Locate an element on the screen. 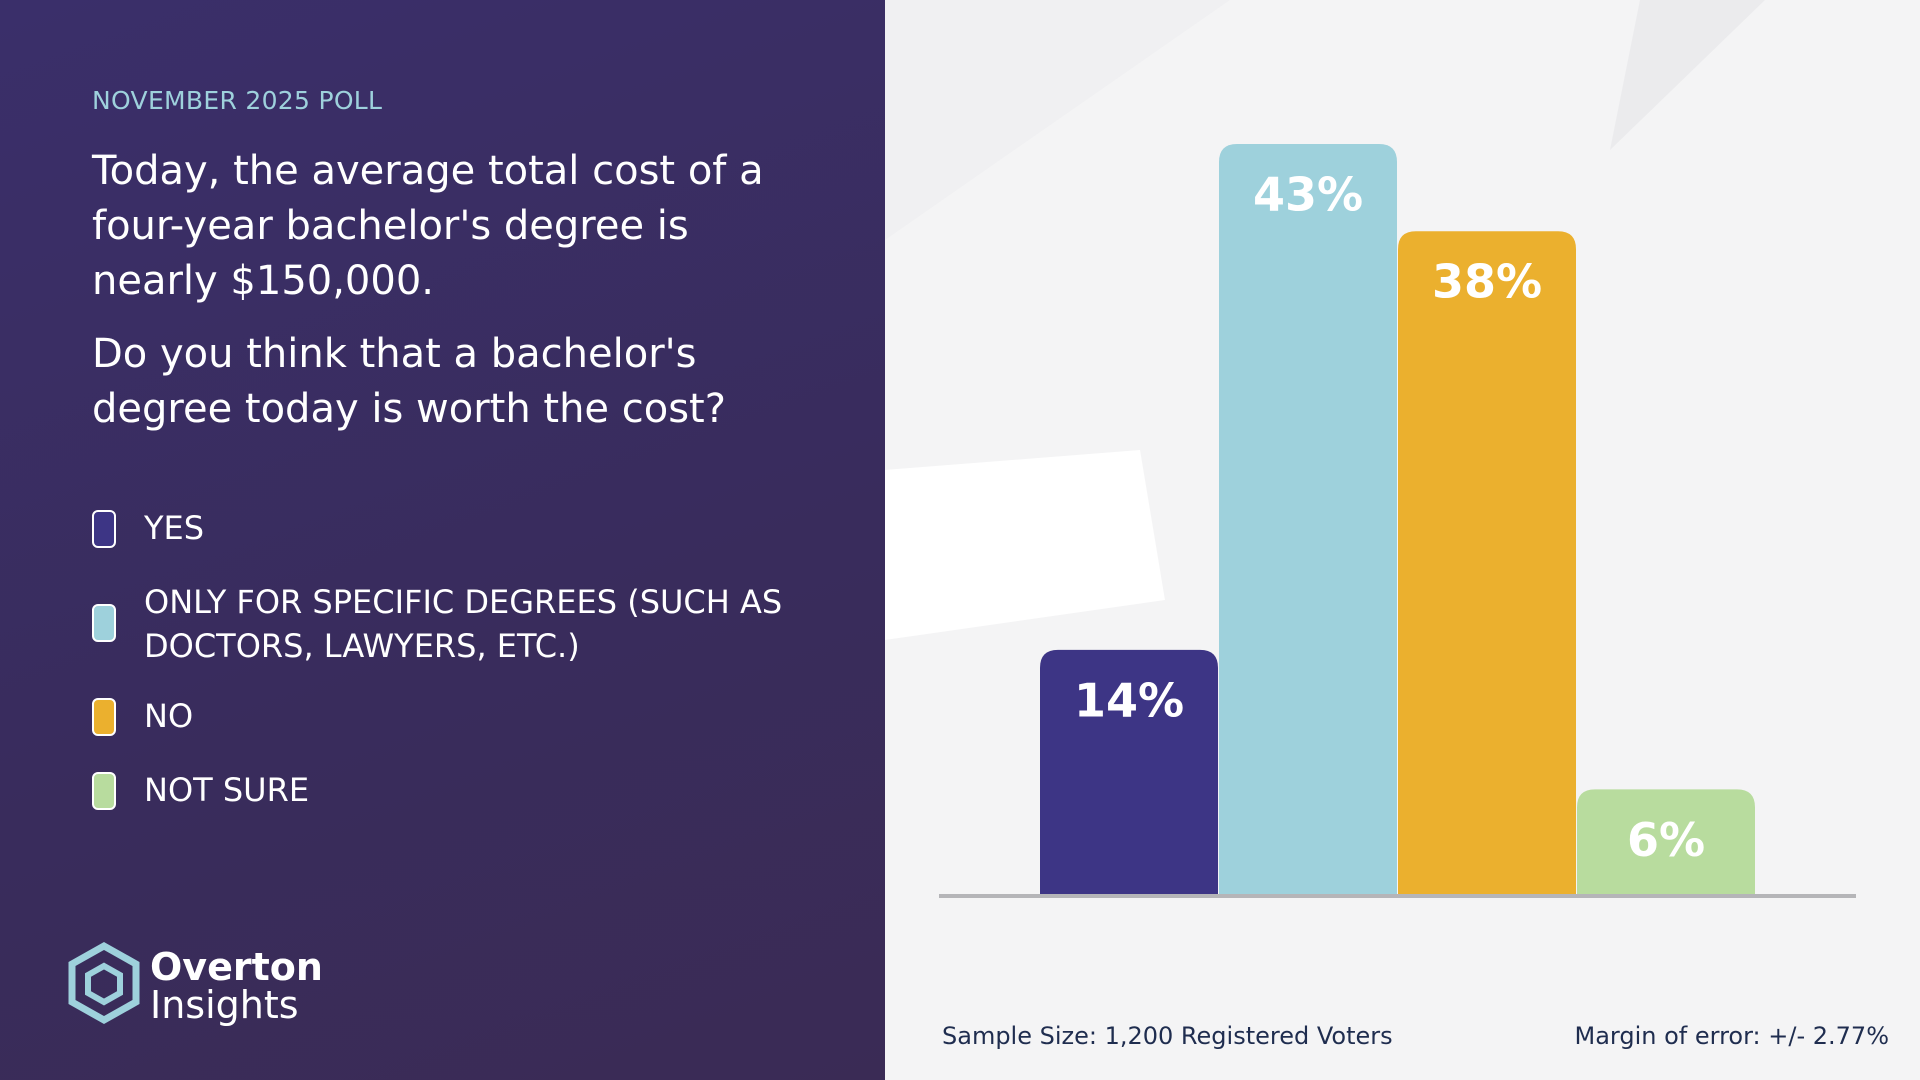  kicker: NOVEMBER 2025 POLL is located at coordinates (237, 100).